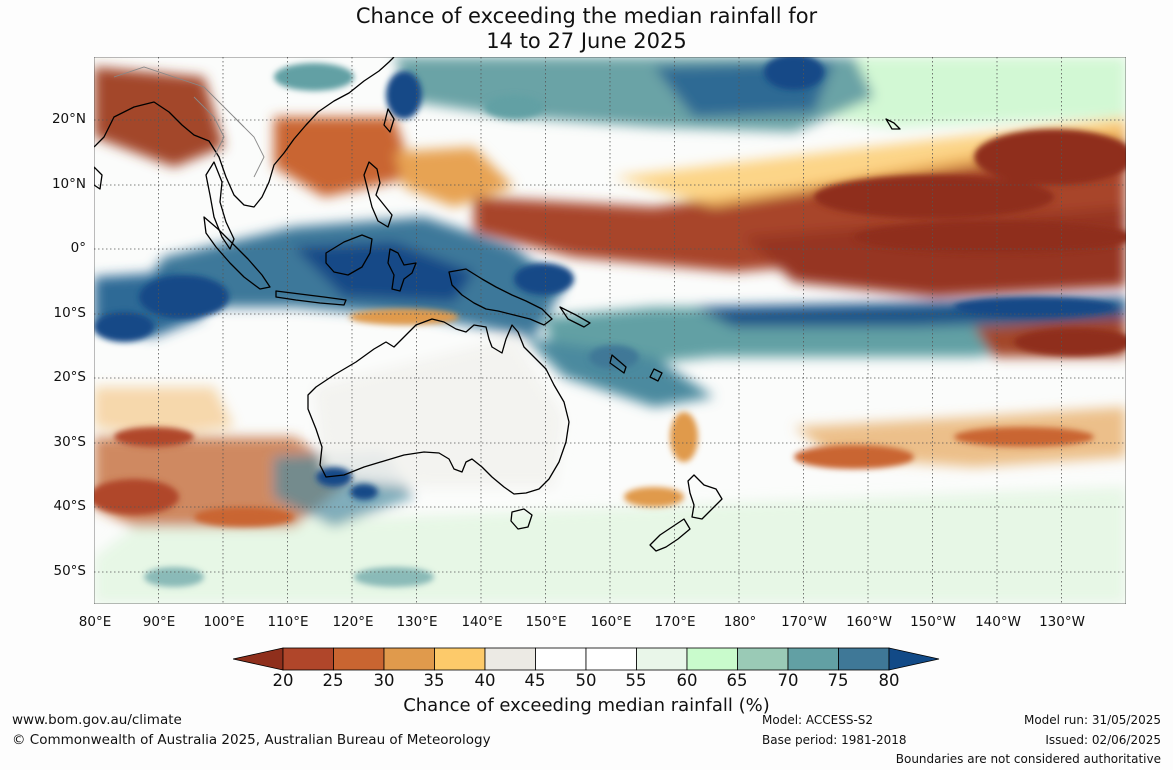  Describe the element at coordinates (389, 120) in the screenshot. I see `coastline-japan-taiwan` at that location.